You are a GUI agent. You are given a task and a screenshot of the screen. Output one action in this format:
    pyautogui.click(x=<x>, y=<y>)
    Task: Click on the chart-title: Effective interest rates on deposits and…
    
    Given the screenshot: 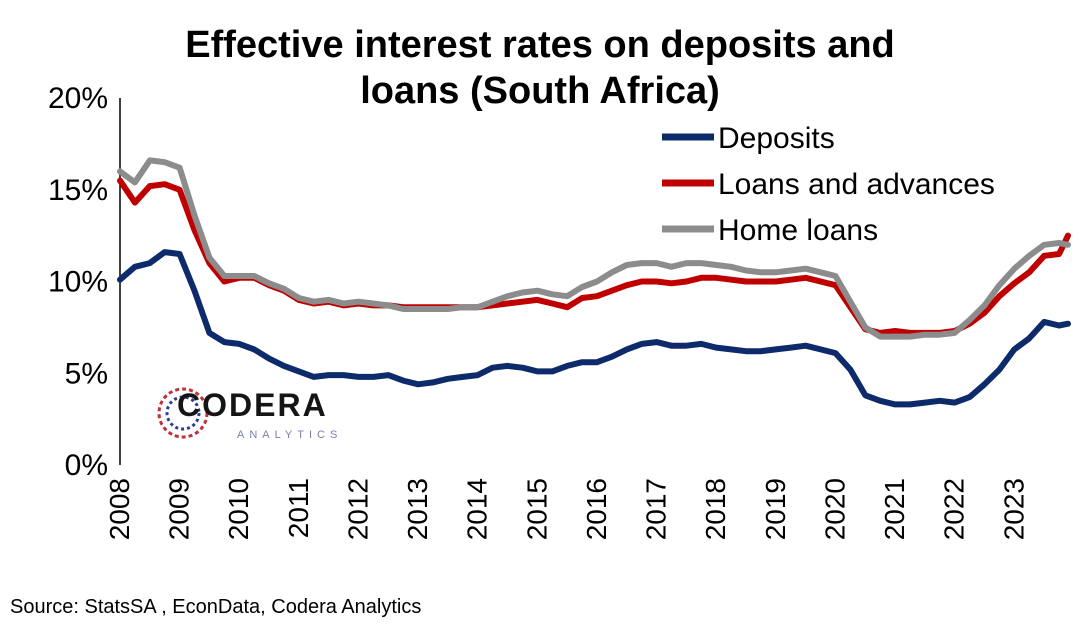 What is the action you would take?
    pyautogui.click(x=540, y=68)
    